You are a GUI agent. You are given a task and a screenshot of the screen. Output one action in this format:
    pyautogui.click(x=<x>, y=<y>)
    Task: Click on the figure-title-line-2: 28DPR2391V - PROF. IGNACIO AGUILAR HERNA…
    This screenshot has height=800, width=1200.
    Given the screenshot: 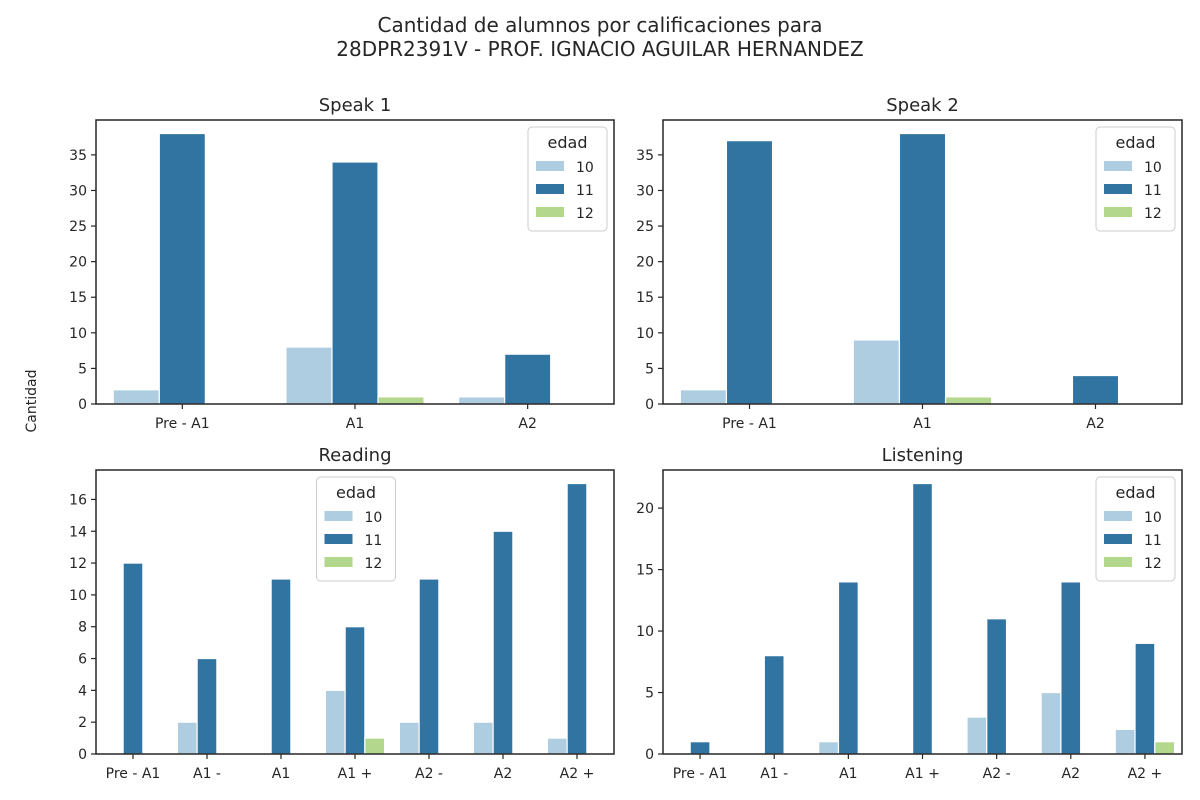 What is the action you would take?
    pyautogui.click(x=600, y=49)
    